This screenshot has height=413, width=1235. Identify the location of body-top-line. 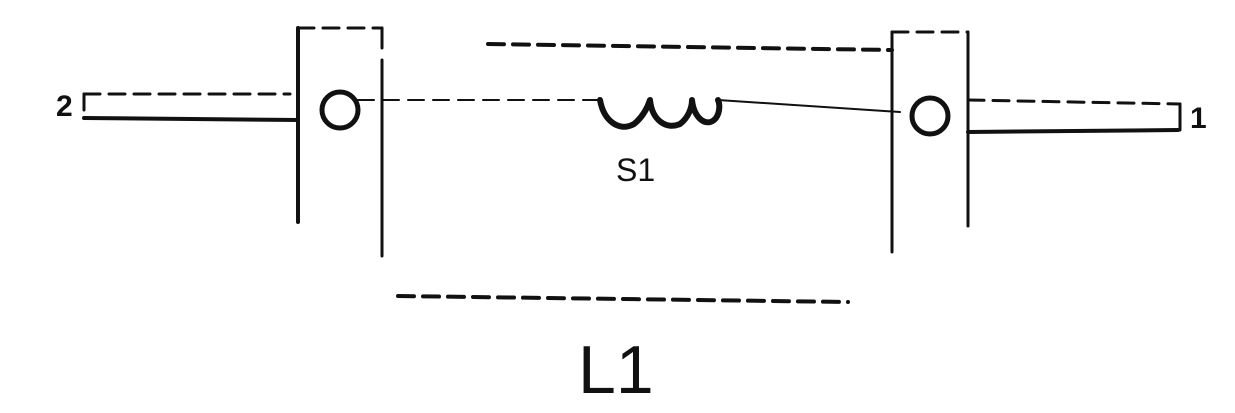
(690, 47).